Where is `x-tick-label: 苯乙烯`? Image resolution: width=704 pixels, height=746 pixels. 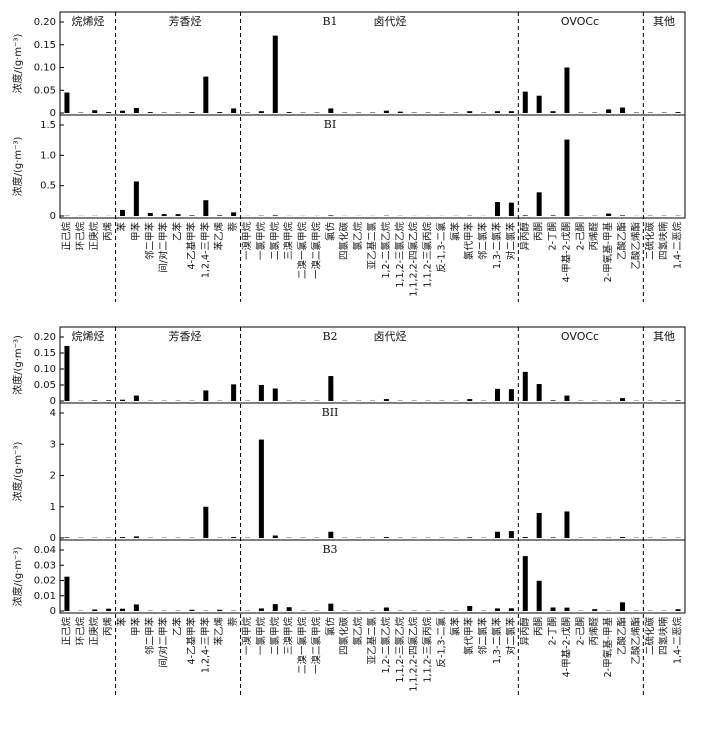
x-tick-label: 苯乙烯 is located at coordinates (219, 631).